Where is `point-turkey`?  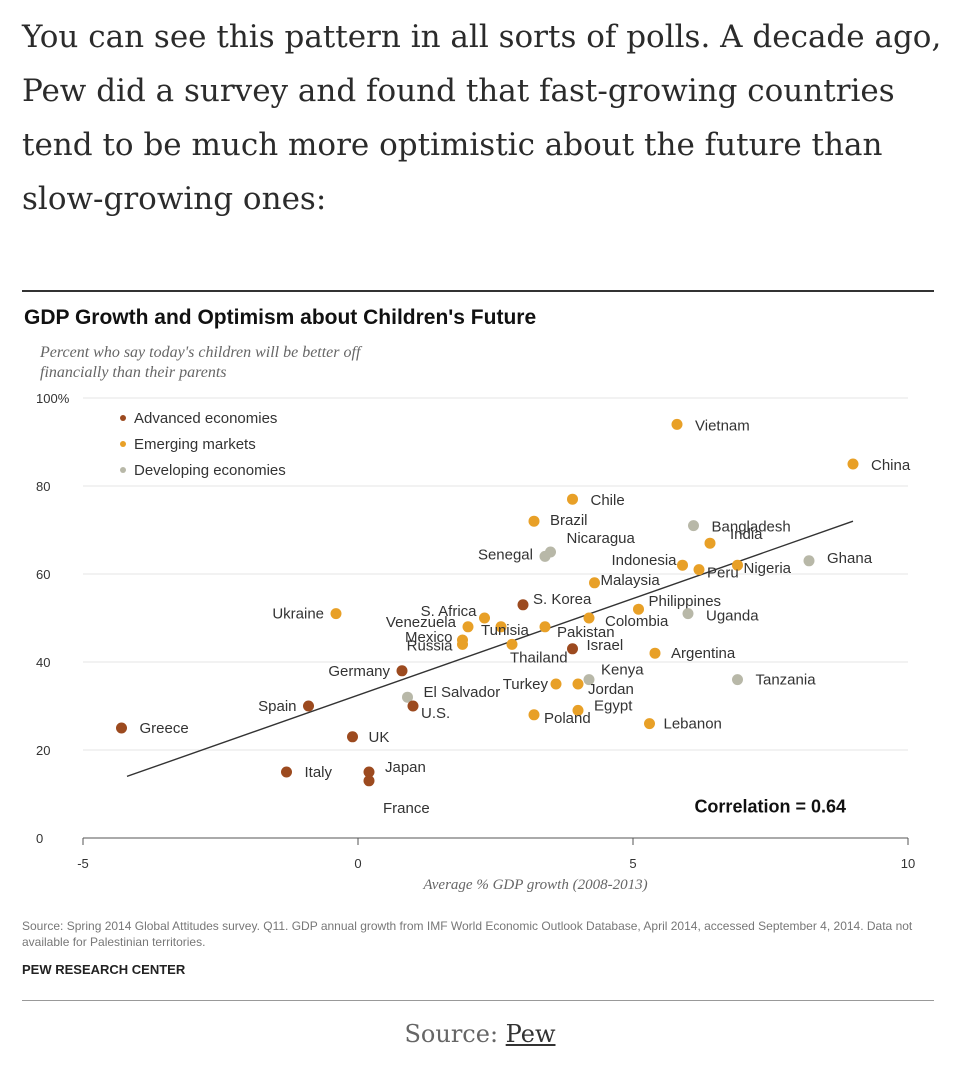
point-turkey is located at coordinates (556, 684).